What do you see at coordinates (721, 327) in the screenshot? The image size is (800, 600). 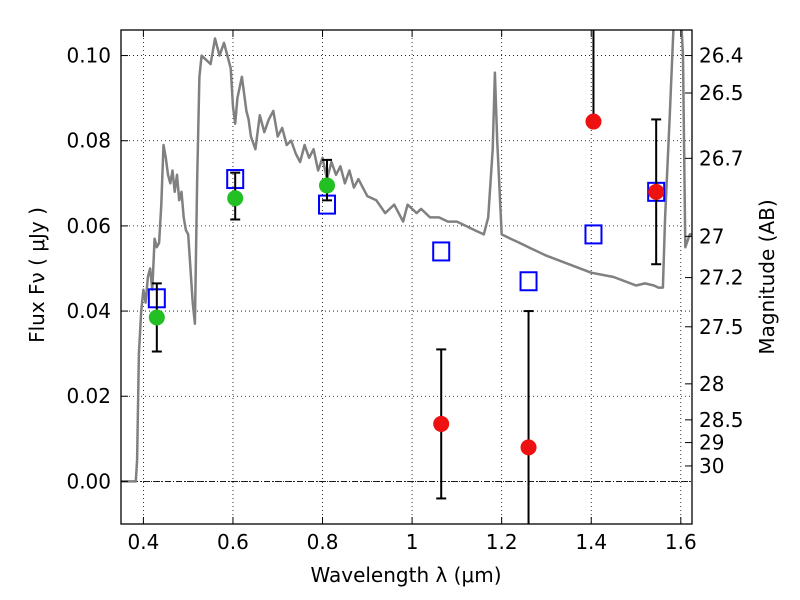 I see `magnitude-tick-label: 27.5` at bounding box center [721, 327].